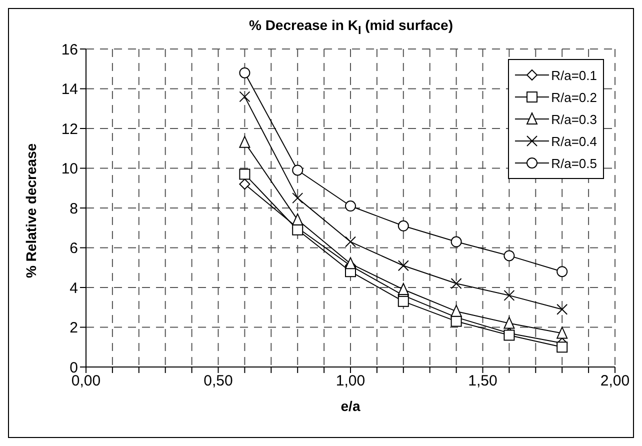 The image size is (642, 446). I want to click on legend-label: R/a=0.5, so click(574, 163).